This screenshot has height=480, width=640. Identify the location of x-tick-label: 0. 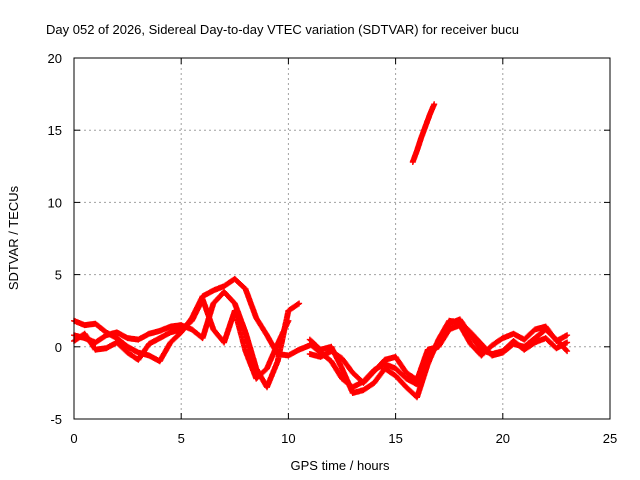
(73, 438).